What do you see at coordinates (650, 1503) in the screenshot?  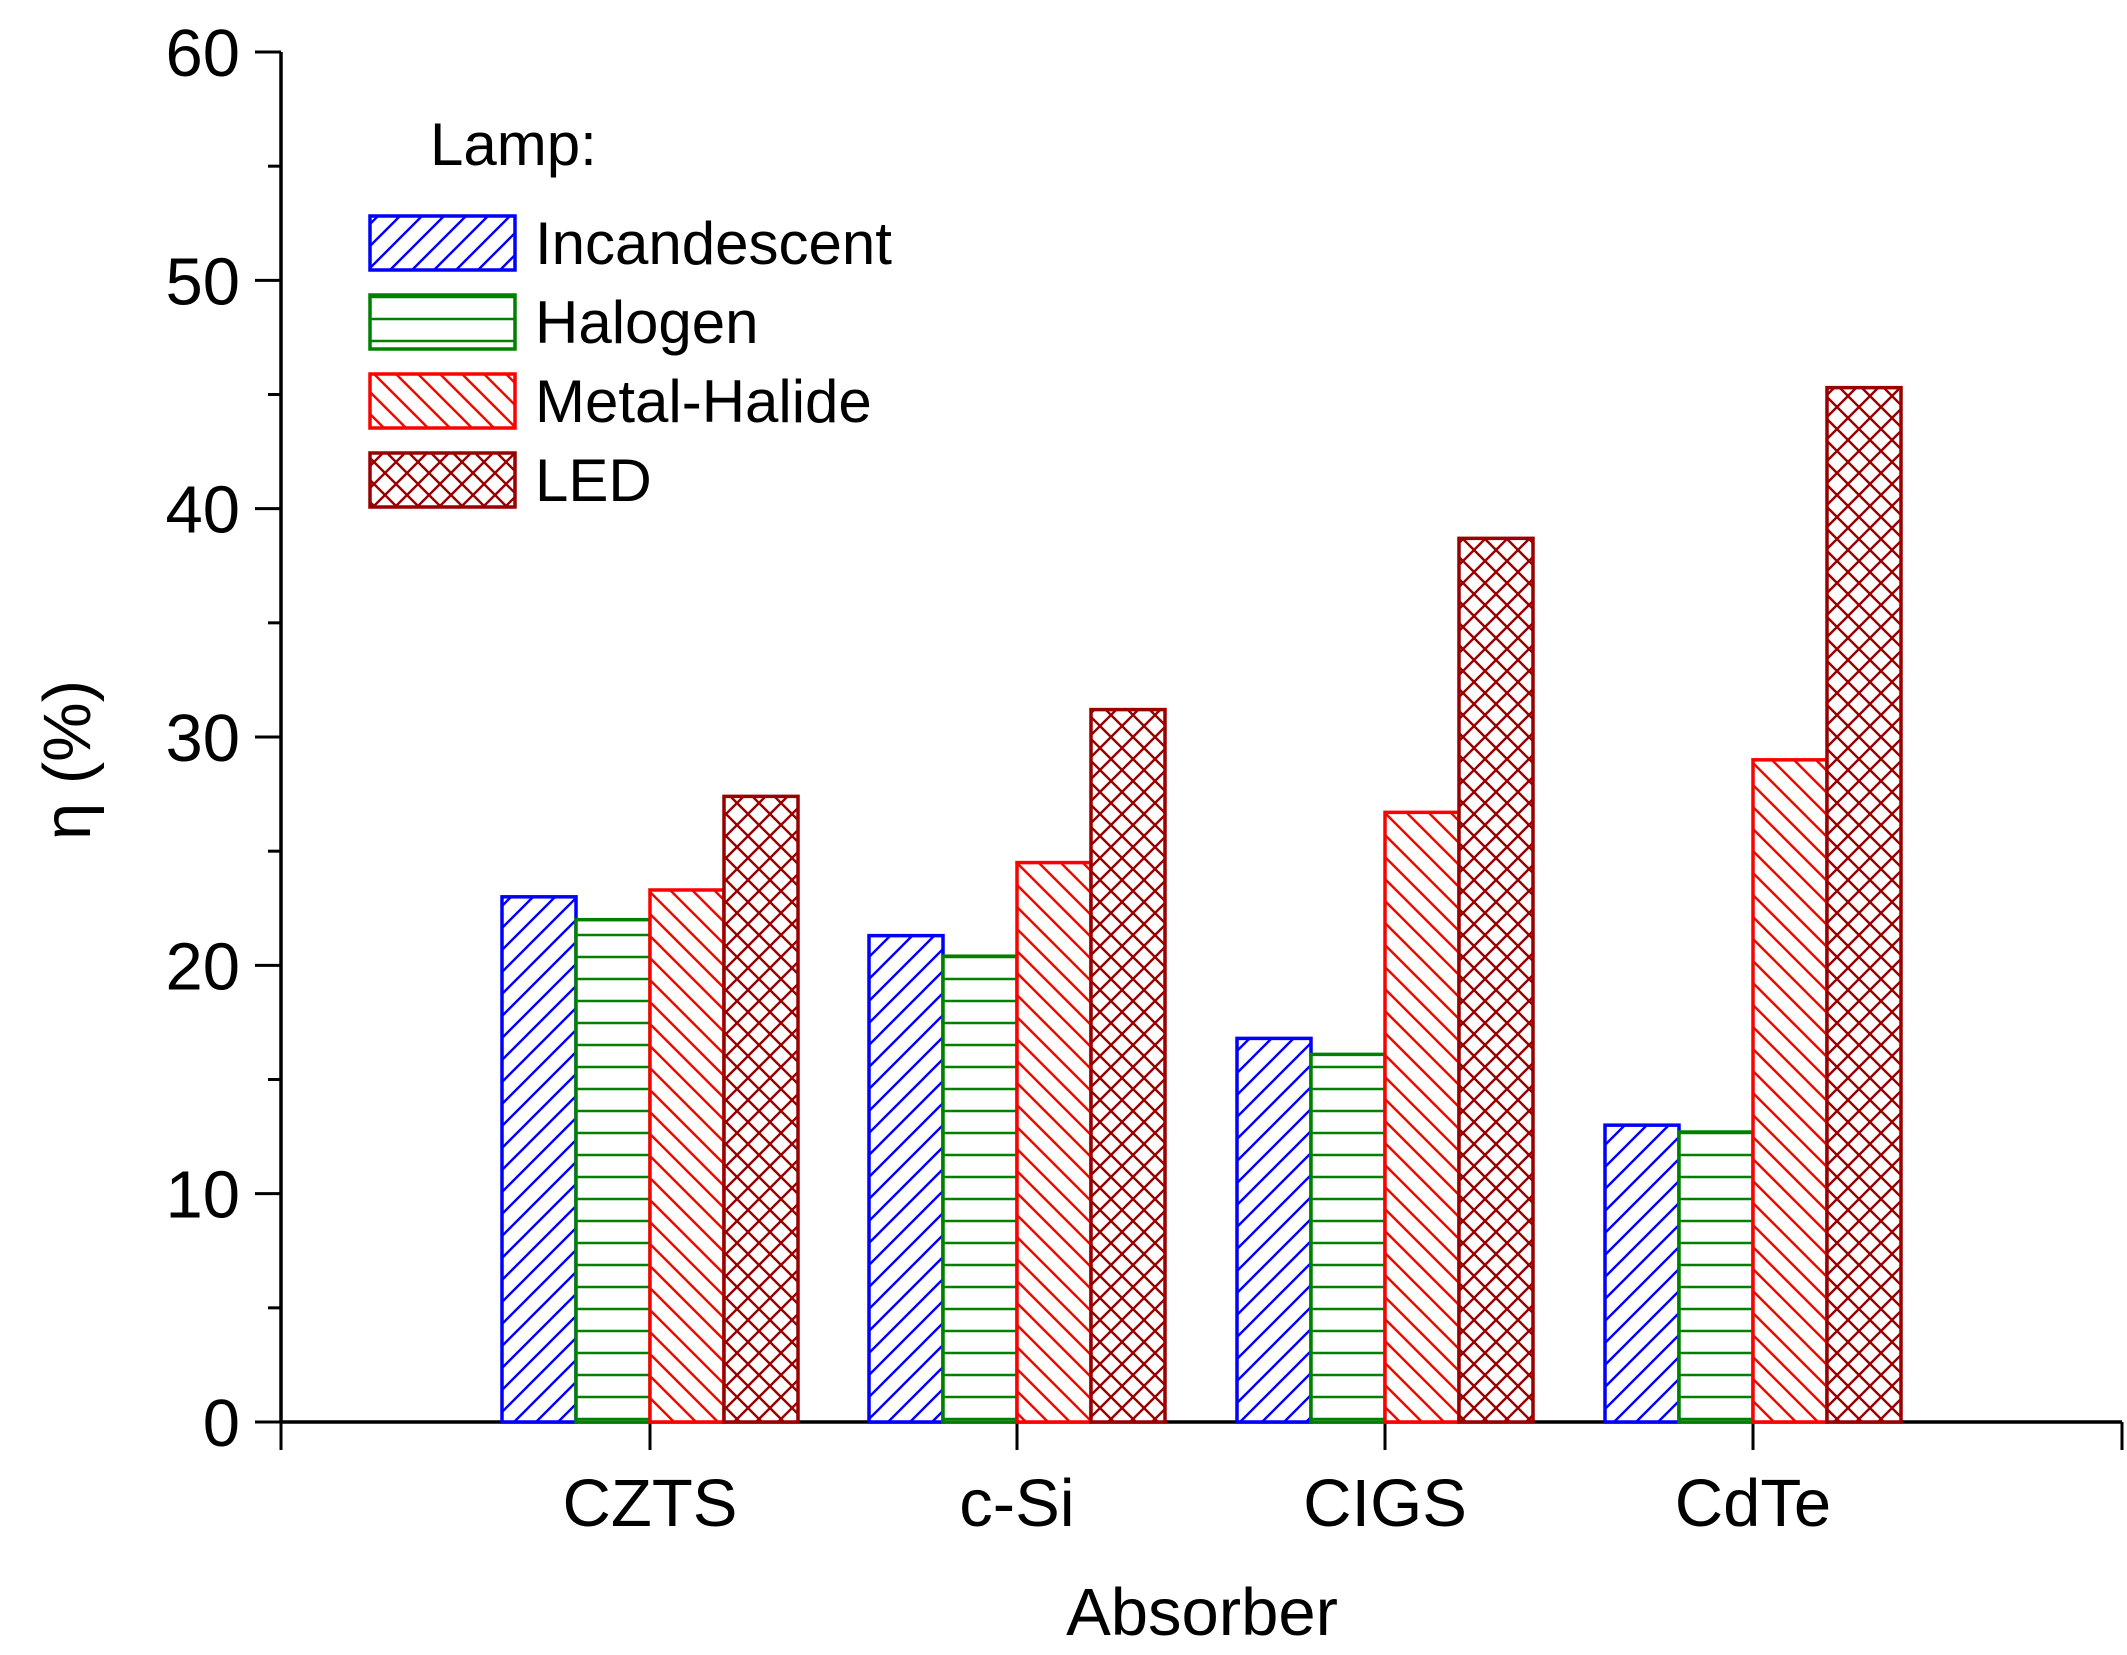 I see `x-tick-label: CZTS` at bounding box center [650, 1503].